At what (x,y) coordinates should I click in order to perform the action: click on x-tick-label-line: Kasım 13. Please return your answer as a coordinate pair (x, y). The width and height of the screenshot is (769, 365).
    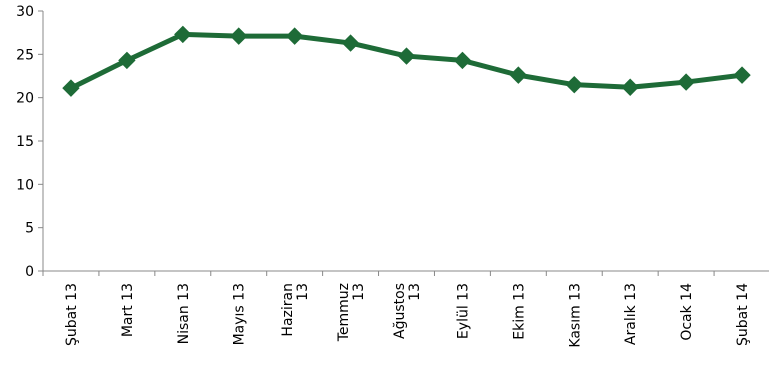
    Looking at the image, I should click on (575, 315).